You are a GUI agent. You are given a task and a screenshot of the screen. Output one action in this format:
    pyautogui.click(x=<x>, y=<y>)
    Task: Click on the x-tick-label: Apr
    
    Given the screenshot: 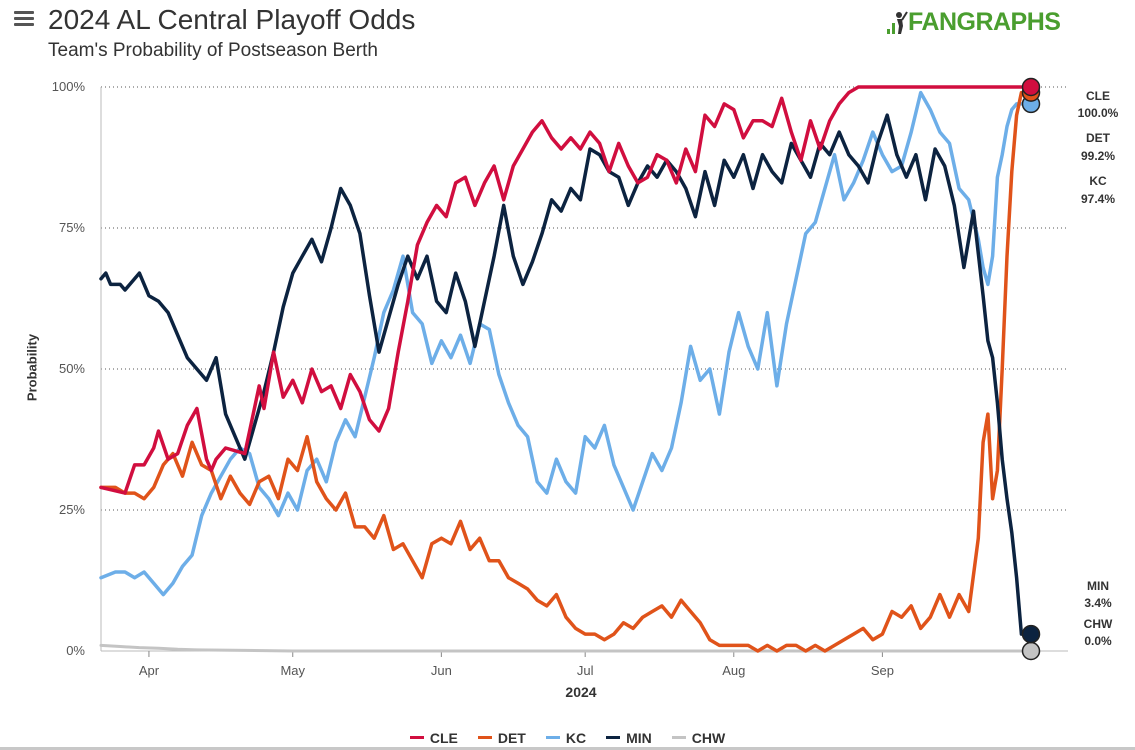 What is the action you would take?
    pyautogui.click(x=149, y=670)
    